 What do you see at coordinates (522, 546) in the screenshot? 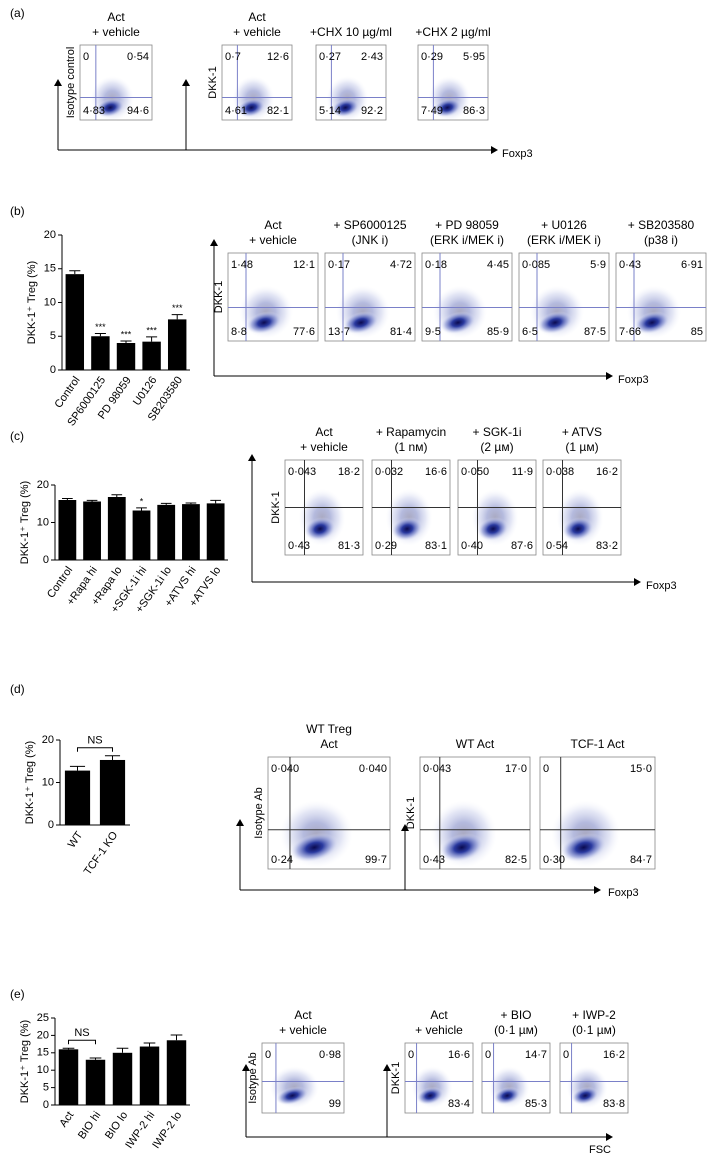
I see `quadrant-value: 87·6` at bounding box center [522, 546].